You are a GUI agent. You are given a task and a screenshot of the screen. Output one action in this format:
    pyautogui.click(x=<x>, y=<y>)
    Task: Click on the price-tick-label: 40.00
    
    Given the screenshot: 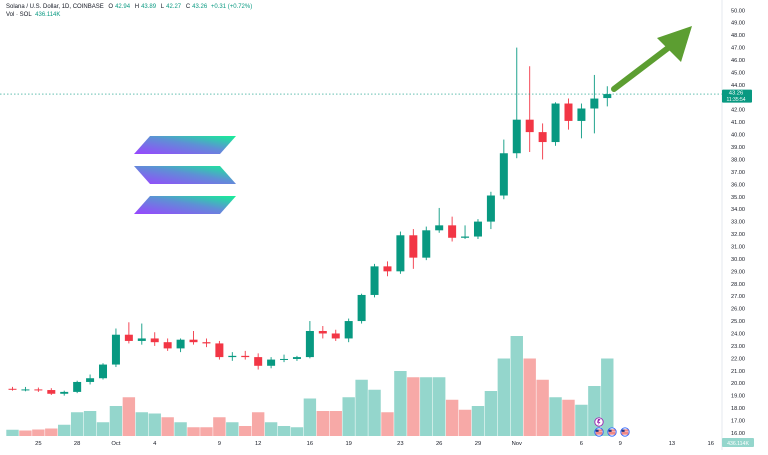 What is the action you would take?
    pyautogui.click(x=738, y=136)
    